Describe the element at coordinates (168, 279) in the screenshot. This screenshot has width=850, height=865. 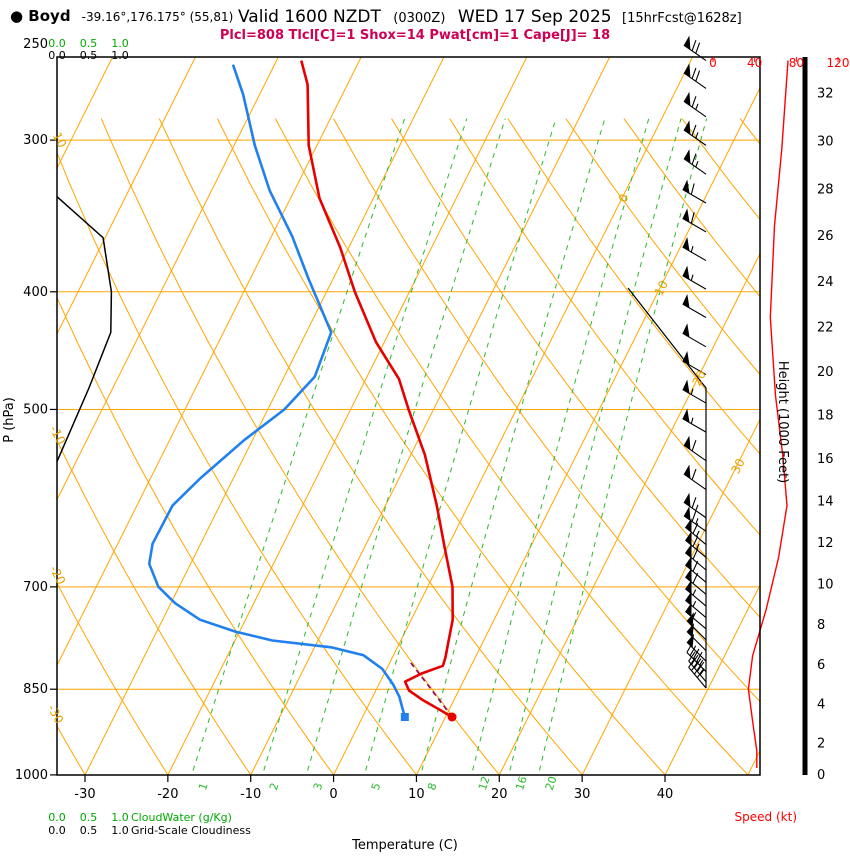
I see `isotherm-line` at that location.